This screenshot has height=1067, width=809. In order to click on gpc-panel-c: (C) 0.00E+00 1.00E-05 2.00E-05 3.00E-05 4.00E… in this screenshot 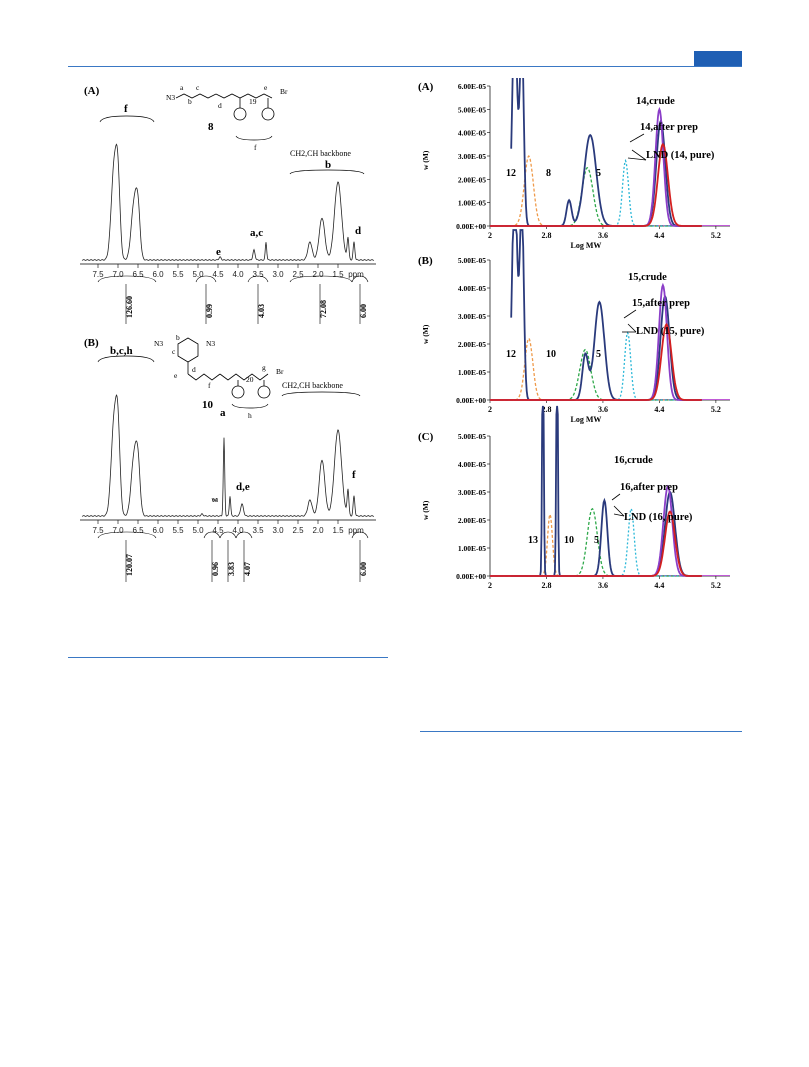, I will do `click(574, 497)`.